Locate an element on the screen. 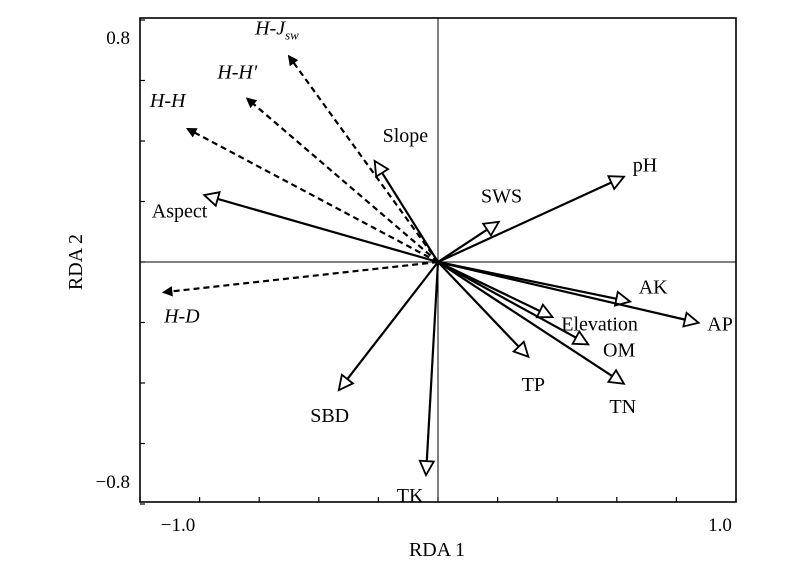 This screenshot has width=800, height=574. explanatory-vector-slope is located at coordinates (406, 211).